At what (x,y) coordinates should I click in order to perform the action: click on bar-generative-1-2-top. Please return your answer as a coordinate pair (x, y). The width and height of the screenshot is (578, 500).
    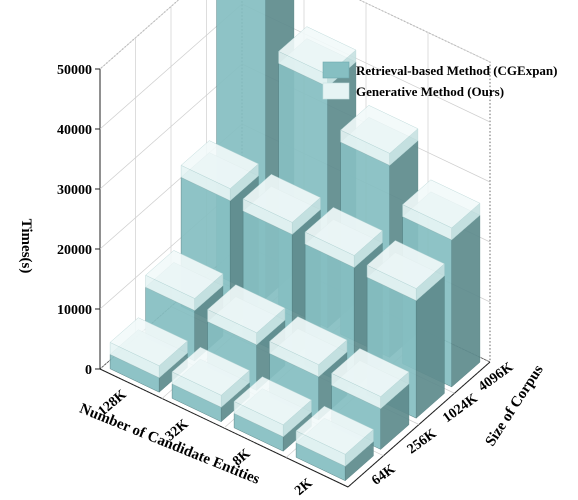
    Looking at the image, I should click on (281, 198).